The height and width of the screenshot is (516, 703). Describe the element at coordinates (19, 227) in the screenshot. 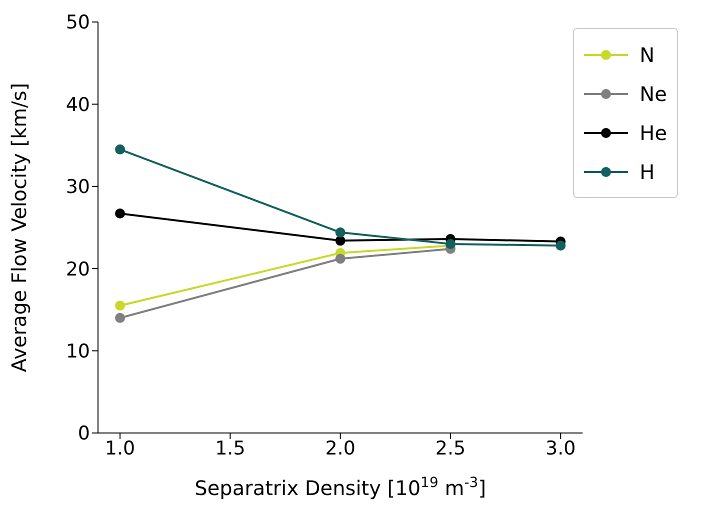

I see `y-axis-title: Average Flow Velocity [km/s]` at that location.